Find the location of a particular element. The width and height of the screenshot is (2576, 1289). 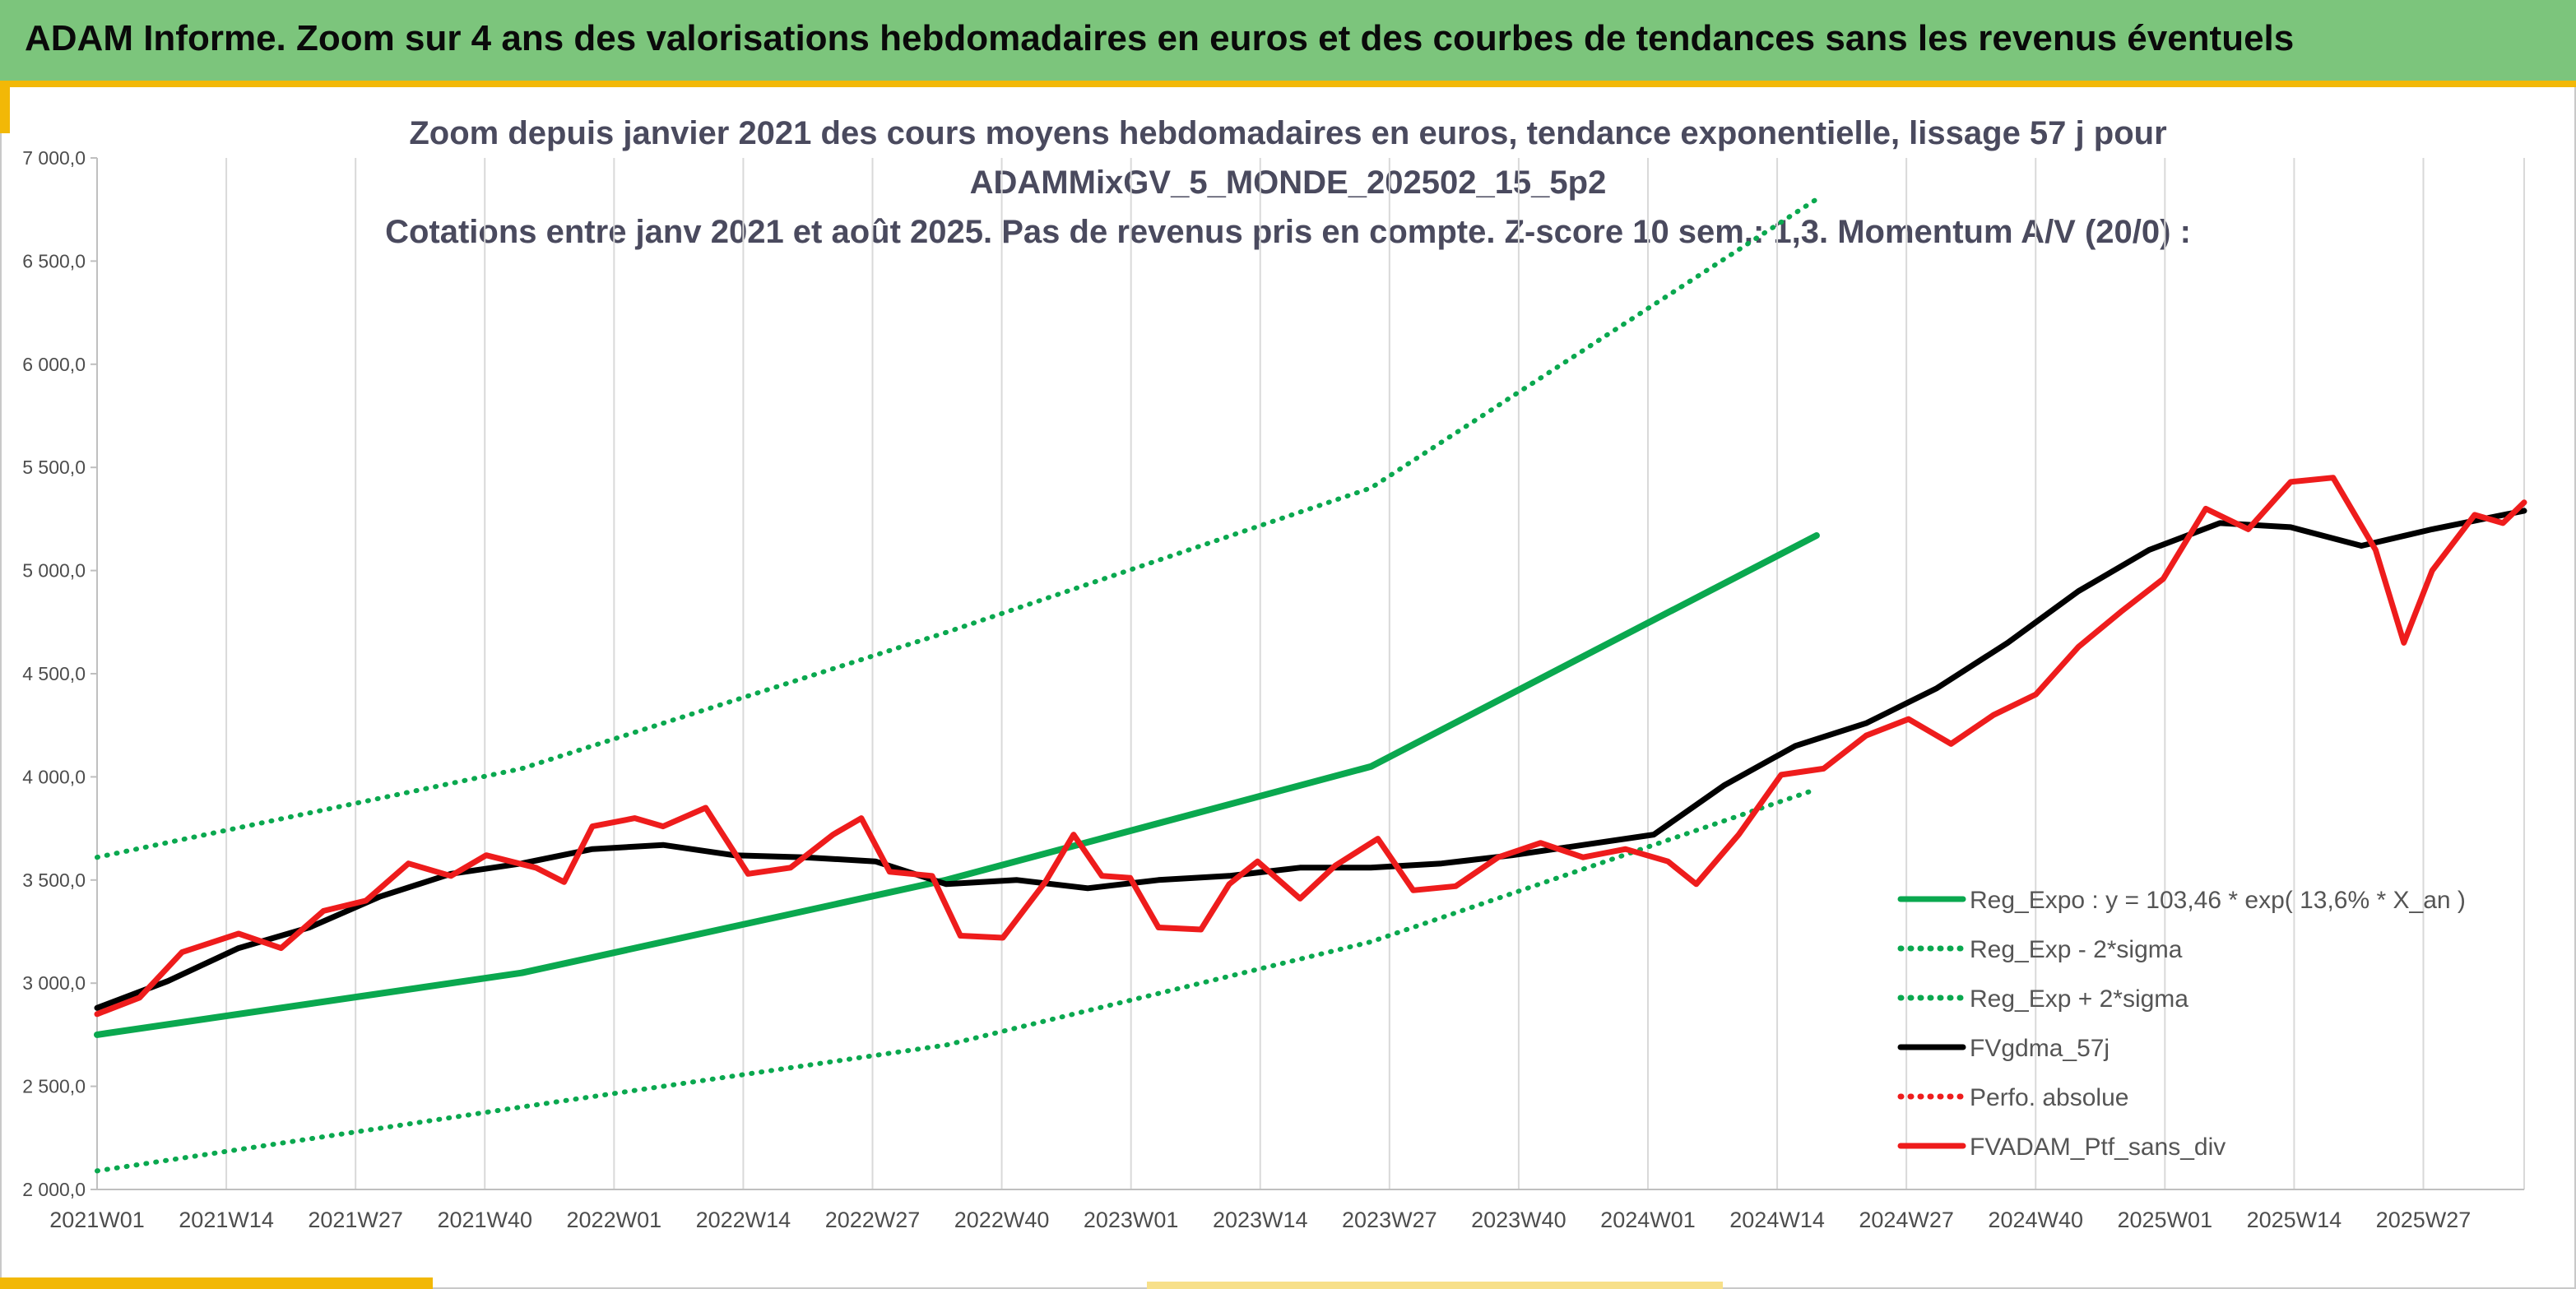

chart-title-line-2: ADAMMixGV_5_MONDE_202502_15_5p2 is located at coordinates (1288, 183).